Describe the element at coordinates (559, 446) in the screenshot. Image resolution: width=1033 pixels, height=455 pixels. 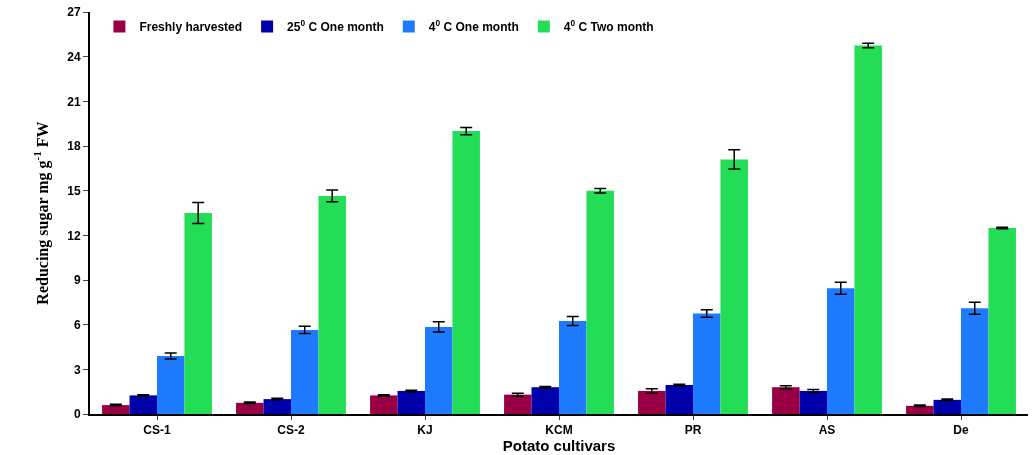
I see `x-axis-title: Potato cultivars` at that location.